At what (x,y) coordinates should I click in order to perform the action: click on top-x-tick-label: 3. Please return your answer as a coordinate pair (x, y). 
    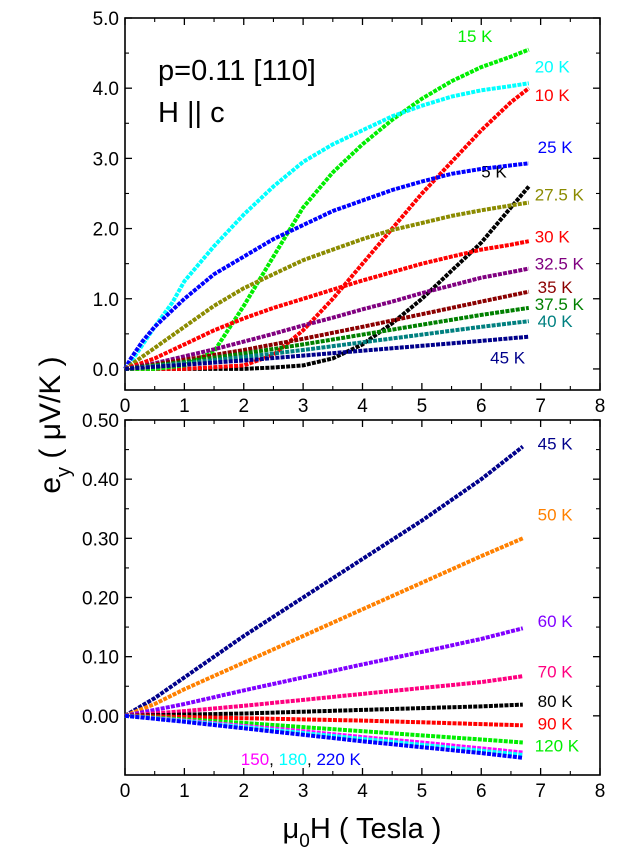
    Looking at the image, I should click on (303, 406).